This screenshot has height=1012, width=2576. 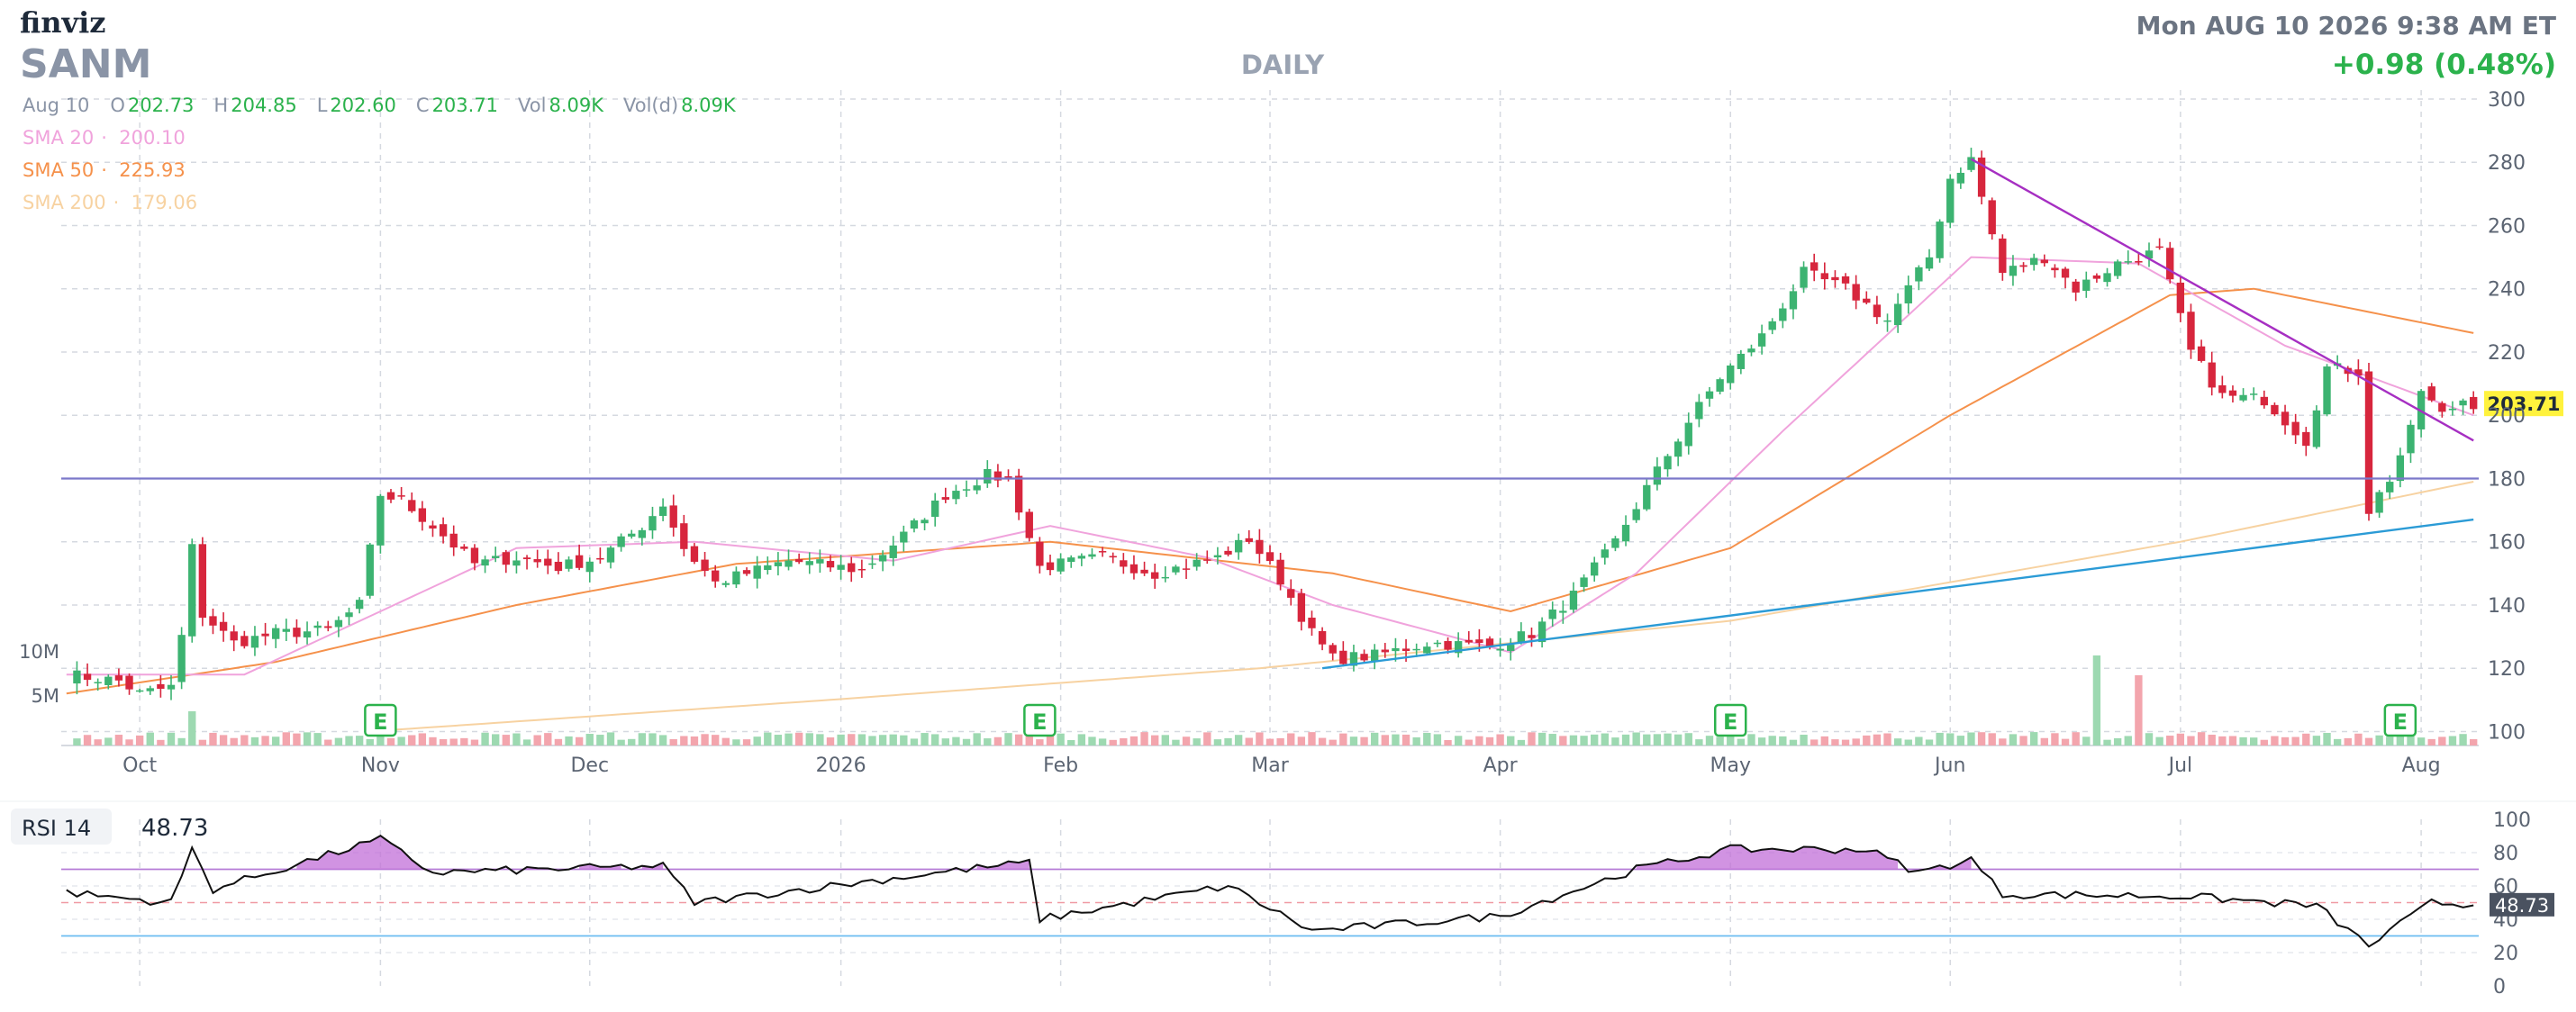 I want to click on earnings-marker-label: E, so click(x=1039, y=722).